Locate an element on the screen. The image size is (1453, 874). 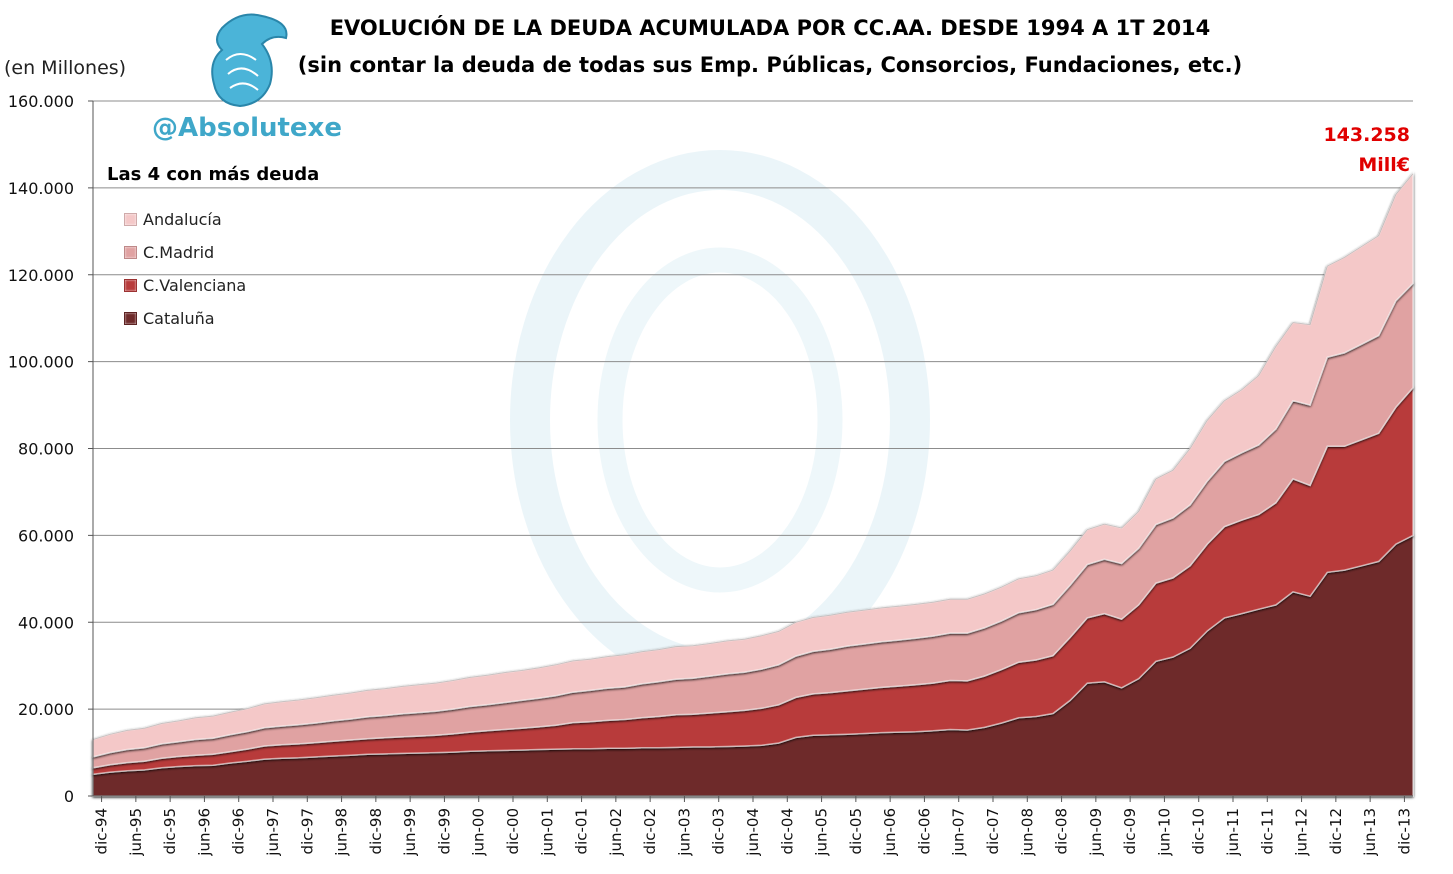
x-tick-label: jun-10 is located at coordinates (1164, 832).